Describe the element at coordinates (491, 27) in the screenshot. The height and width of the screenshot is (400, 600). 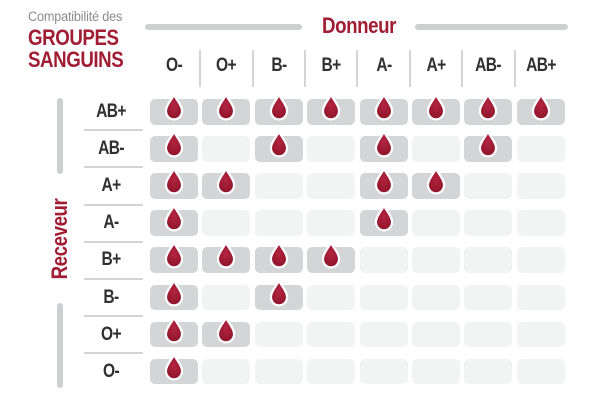
I see `donor-axis-line-right` at that location.